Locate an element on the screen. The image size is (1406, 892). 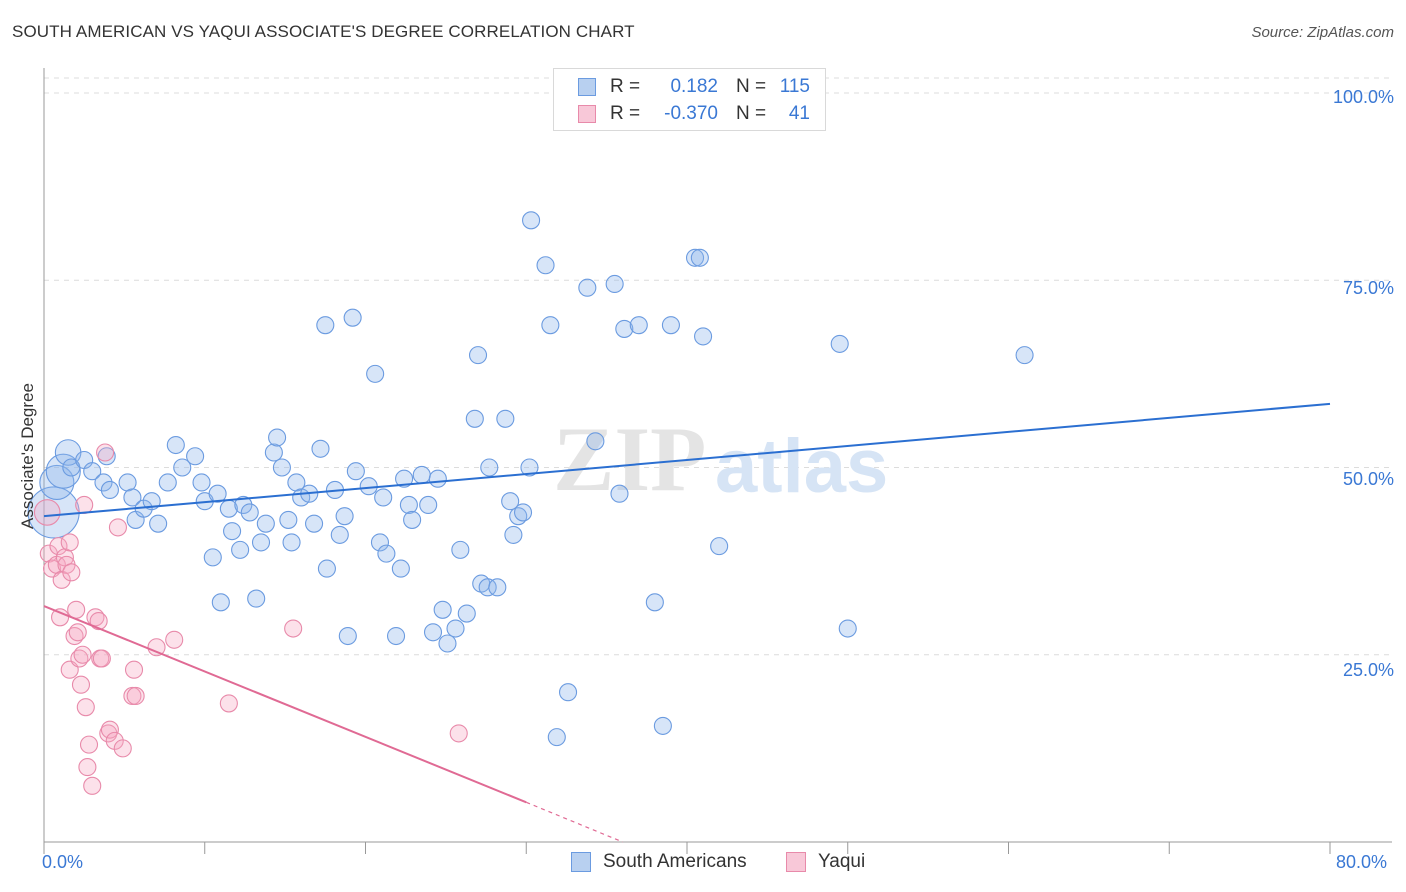
y-axis-label: Associate's Degree is located at coordinates (27, 456).